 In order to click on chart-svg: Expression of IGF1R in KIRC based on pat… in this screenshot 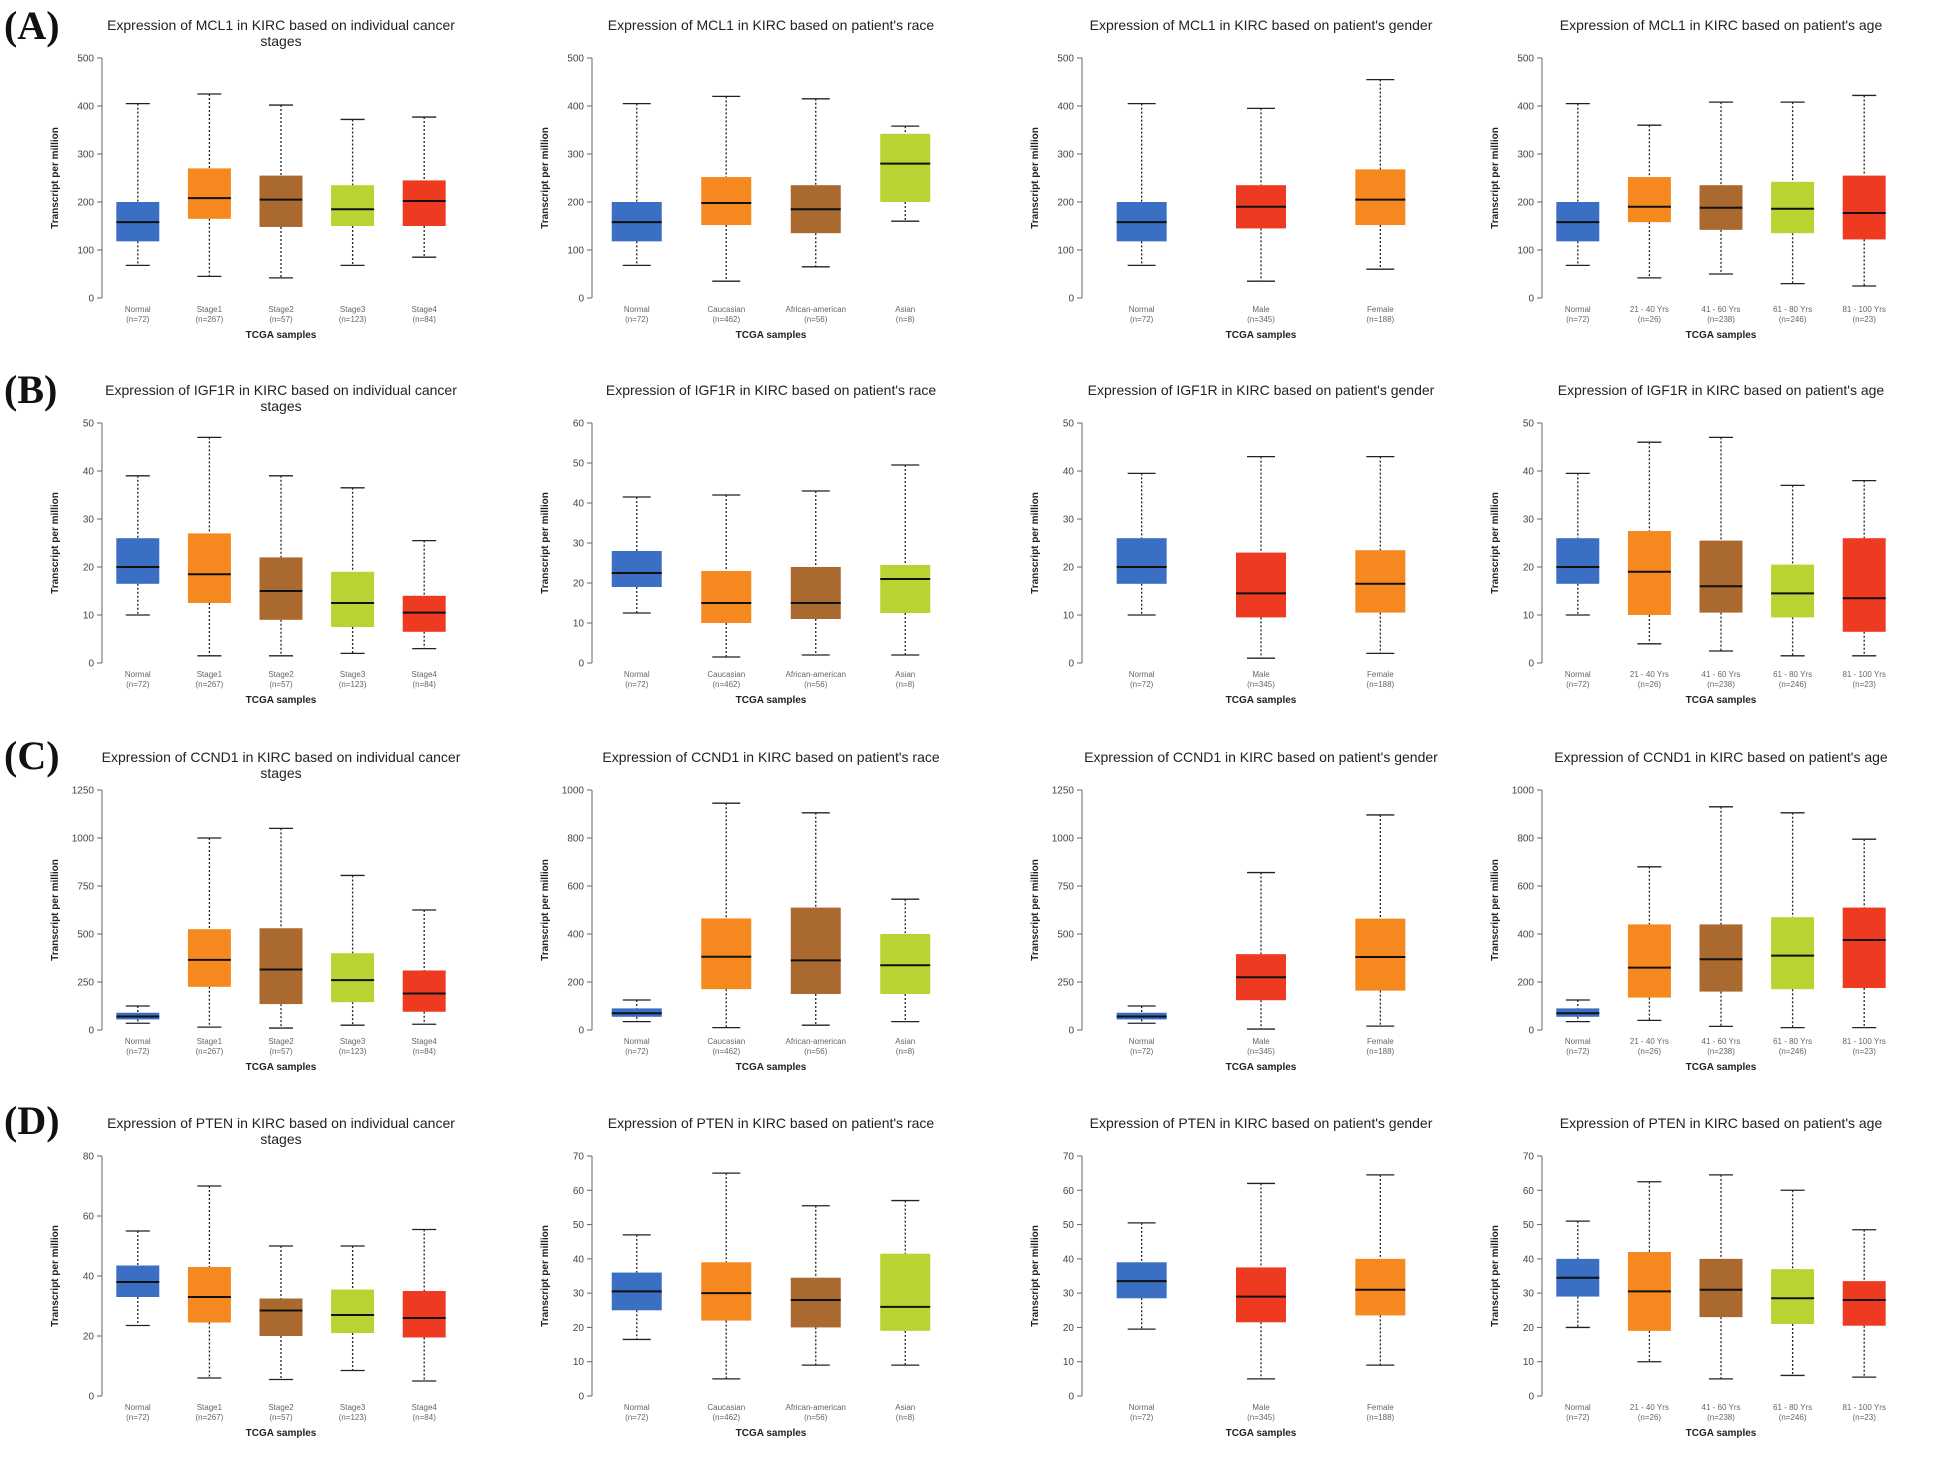, I will do `click(1232, 544)`.